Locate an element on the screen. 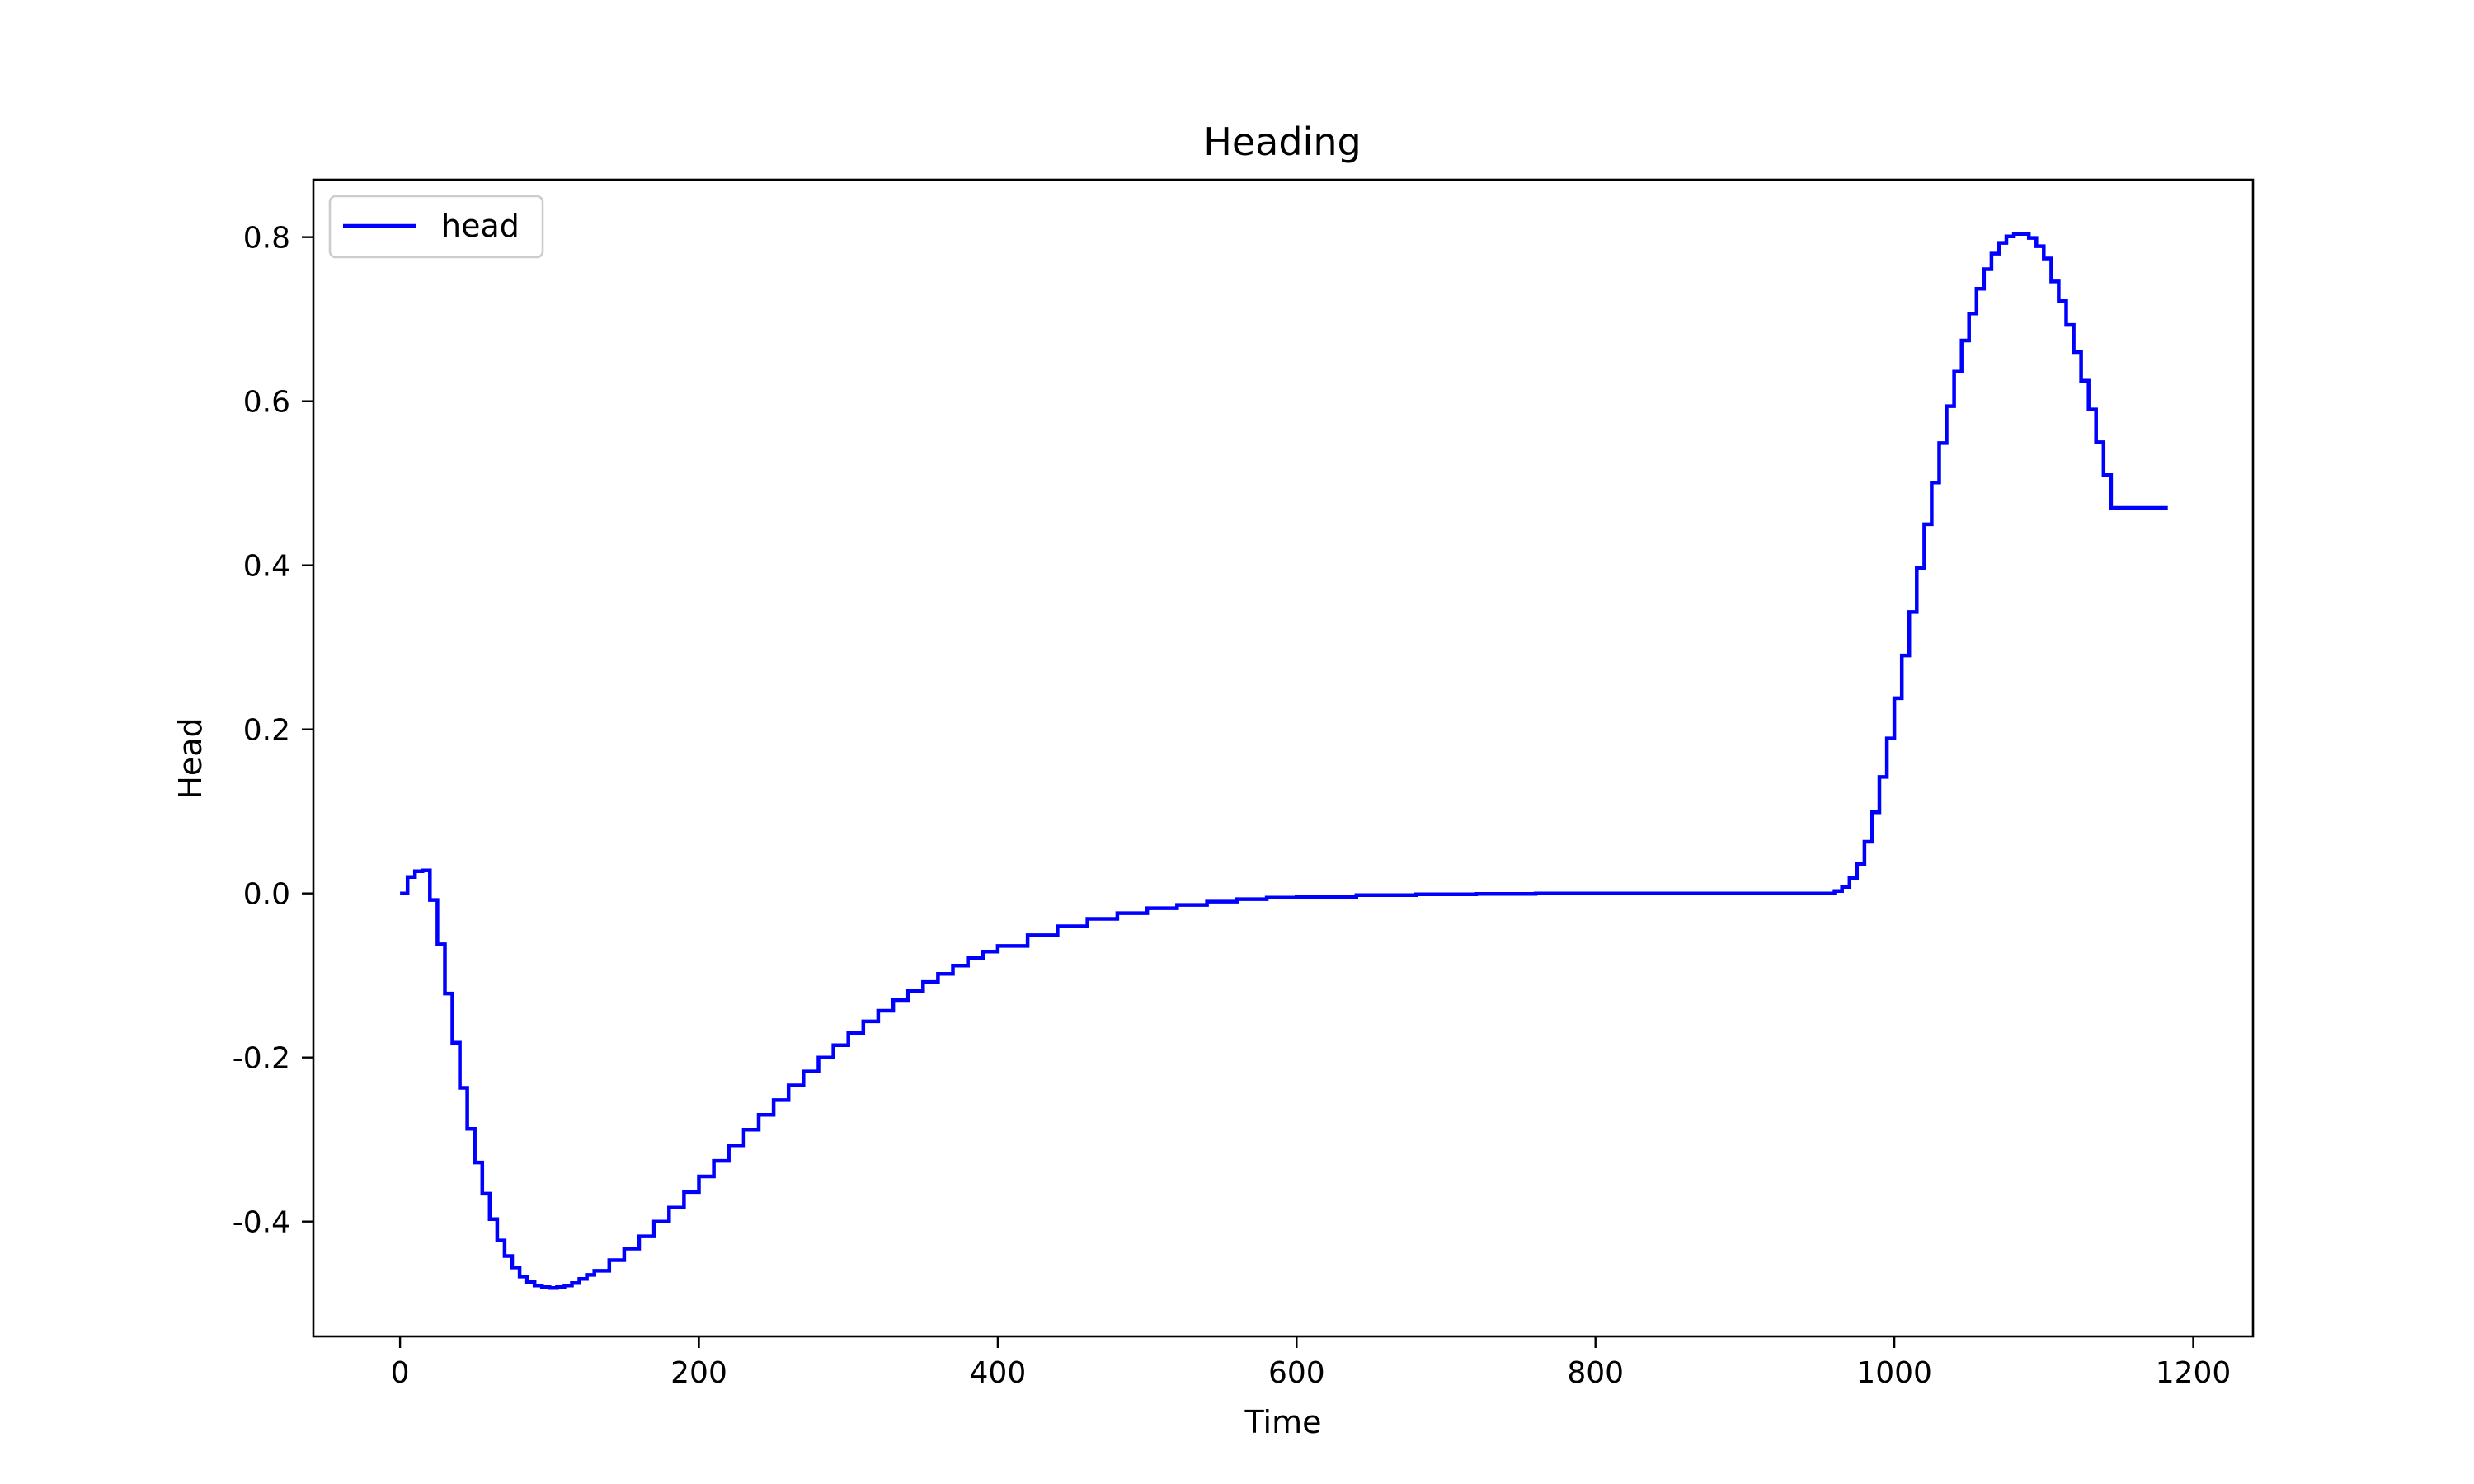  legend-label-head: head is located at coordinates (480, 226).